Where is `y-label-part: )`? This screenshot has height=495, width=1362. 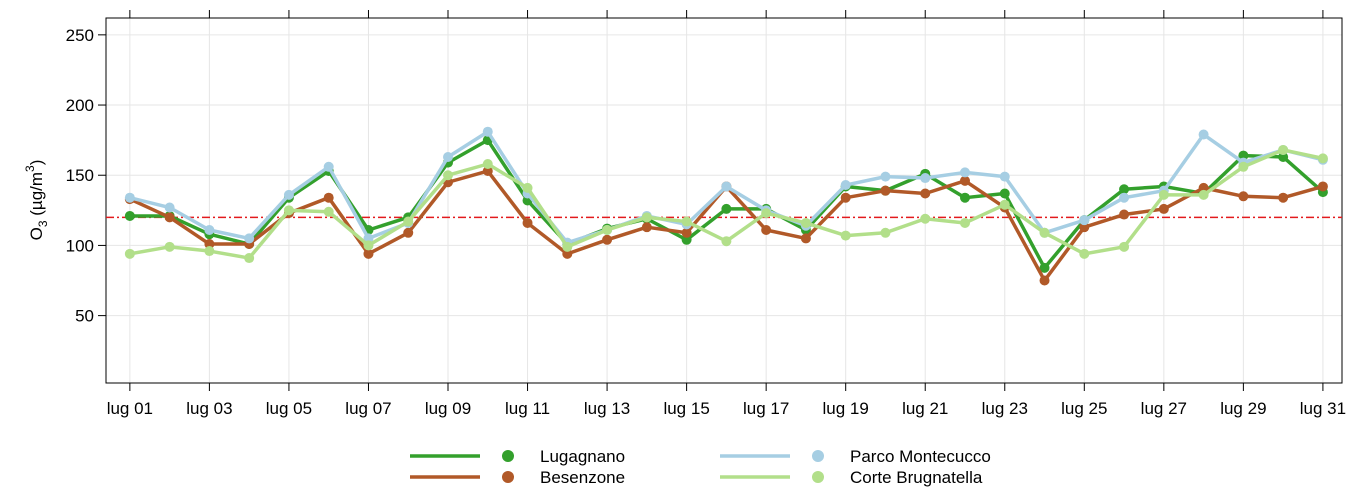
y-label-part: ) is located at coordinates (36, 163).